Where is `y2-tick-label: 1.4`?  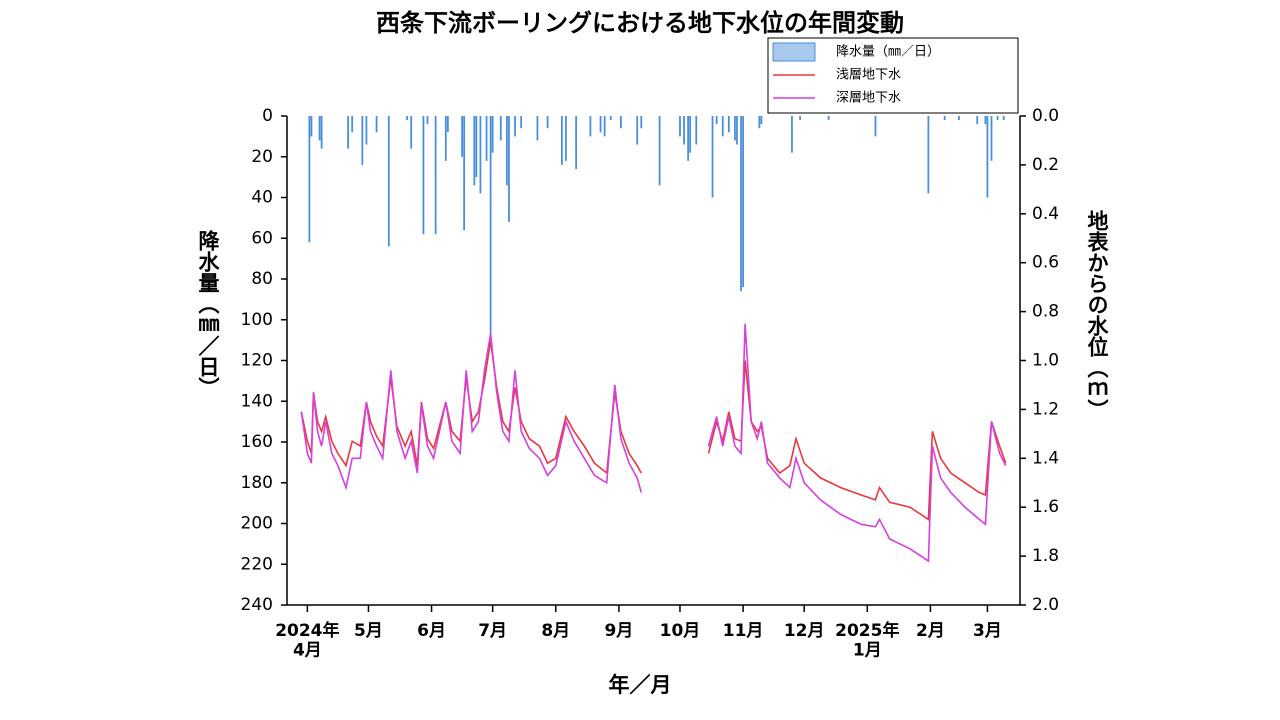 y2-tick-label: 1.4 is located at coordinates (1045, 458).